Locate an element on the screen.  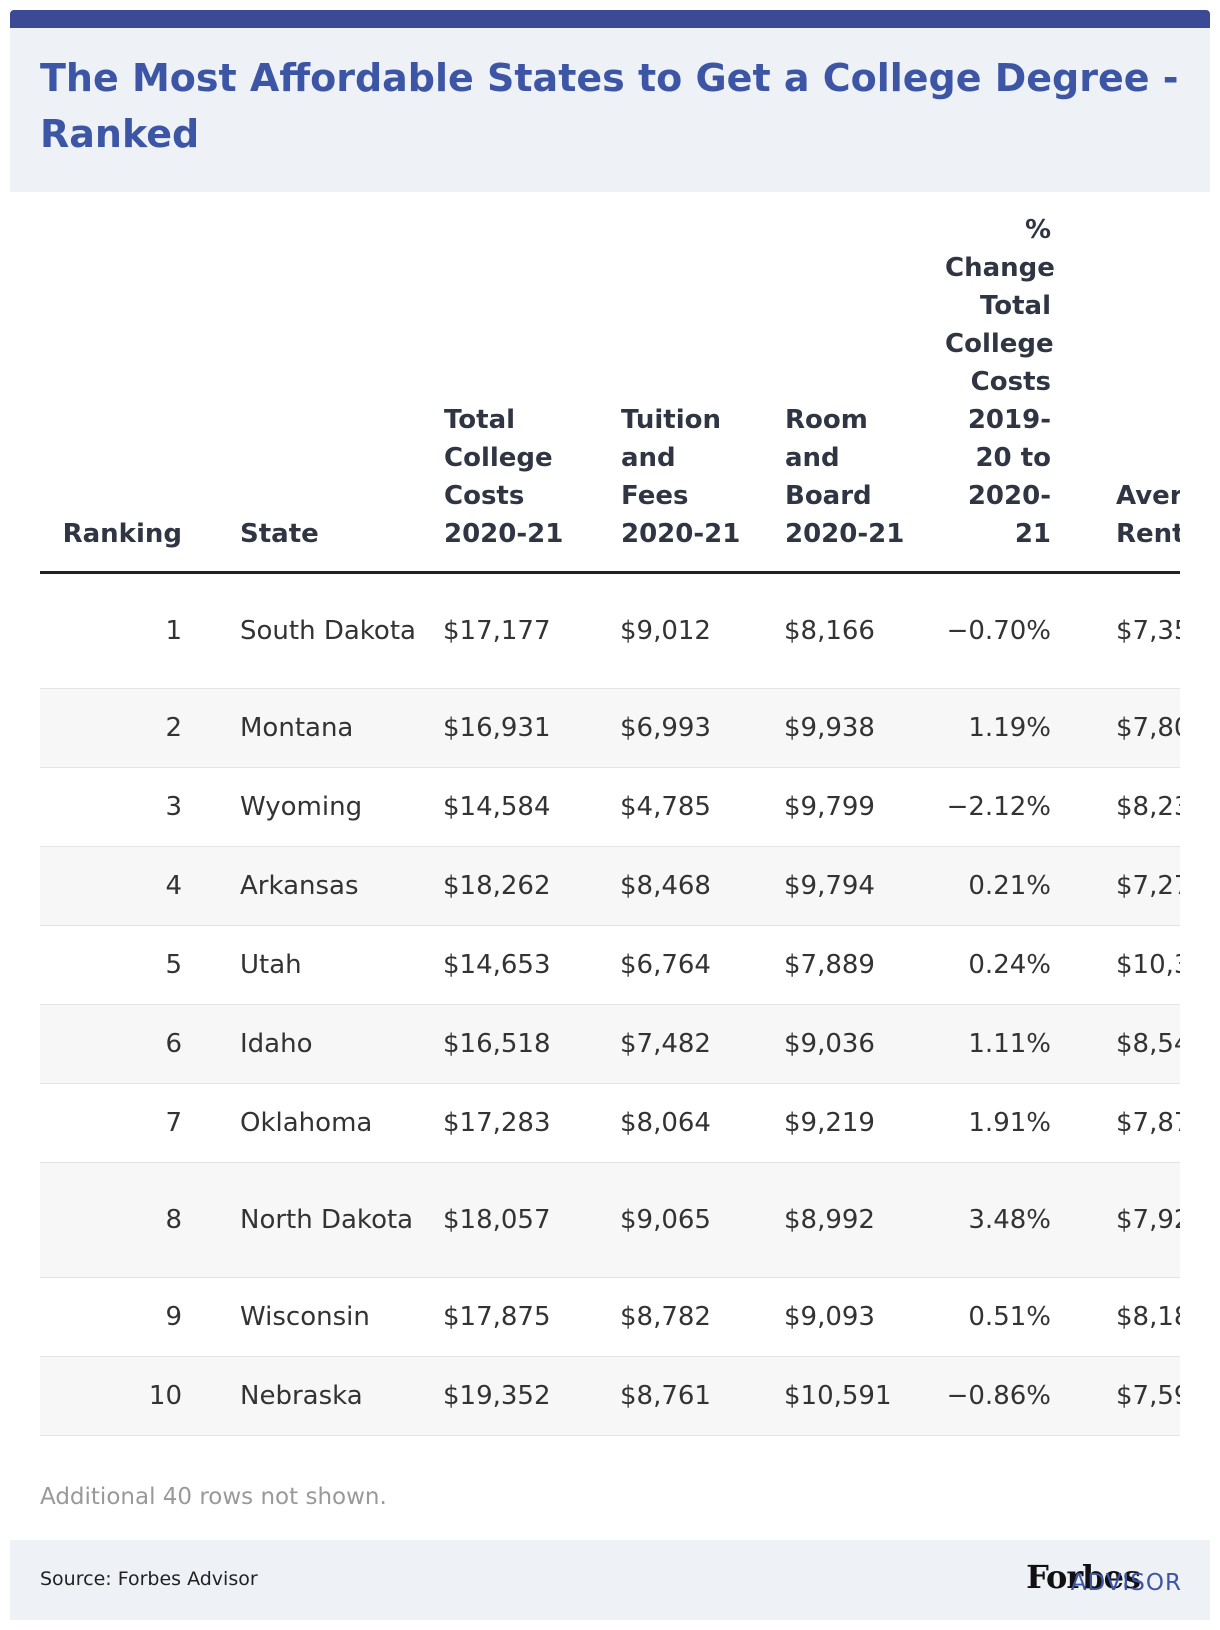
table-cell: $18,057 is located at coordinates (531, 1220).